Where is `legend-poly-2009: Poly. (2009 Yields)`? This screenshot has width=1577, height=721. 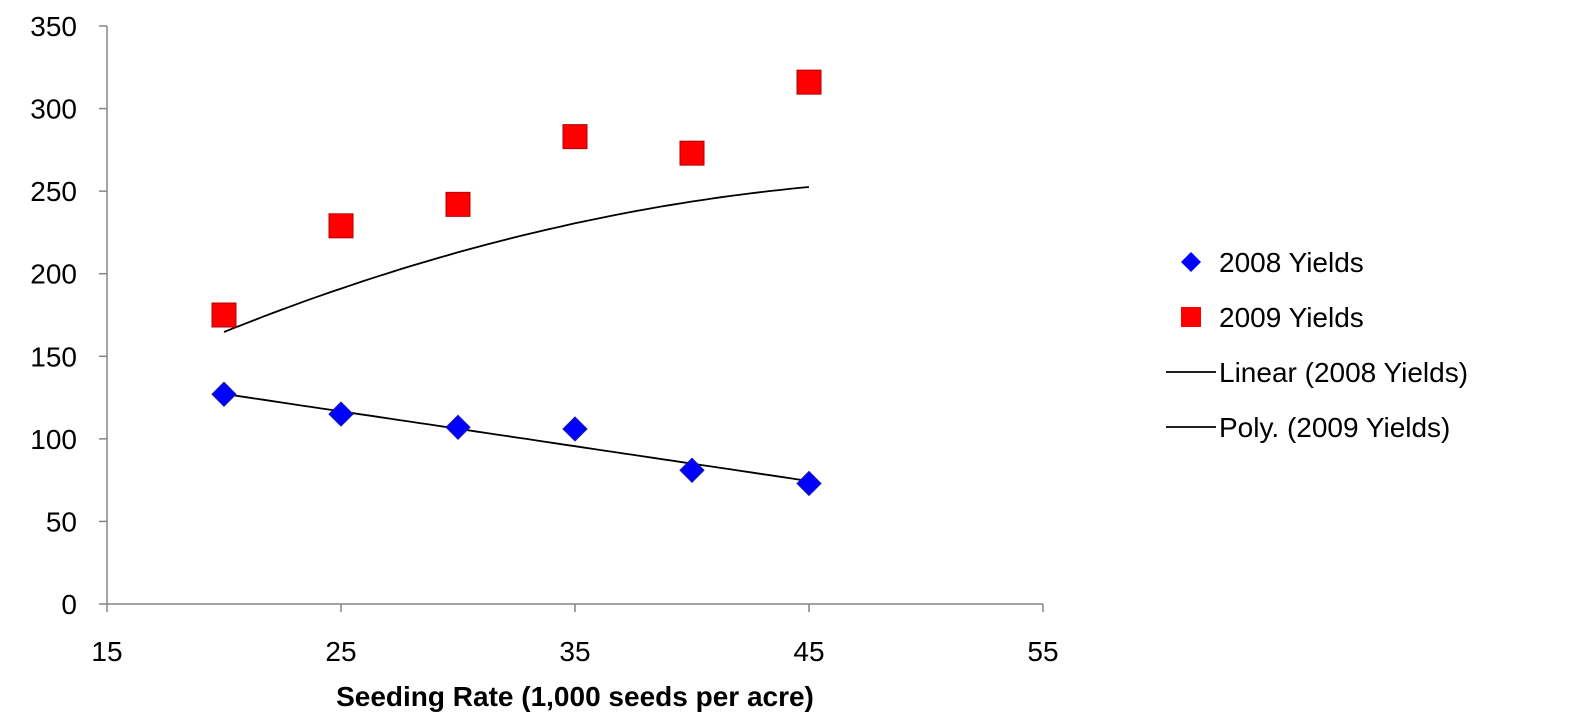
legend-poly-2009: Poly. (2009 Yields) is located at coordinates (1308, 427).